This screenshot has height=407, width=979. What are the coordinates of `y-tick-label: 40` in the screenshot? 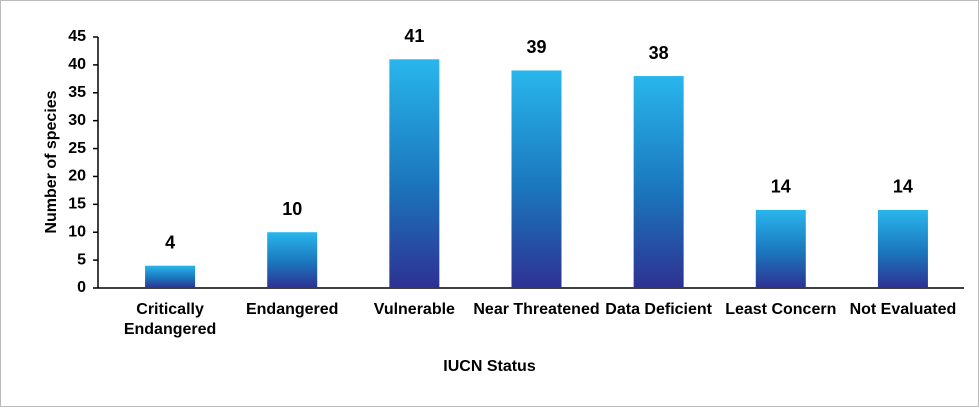 It's located at (77, 64).